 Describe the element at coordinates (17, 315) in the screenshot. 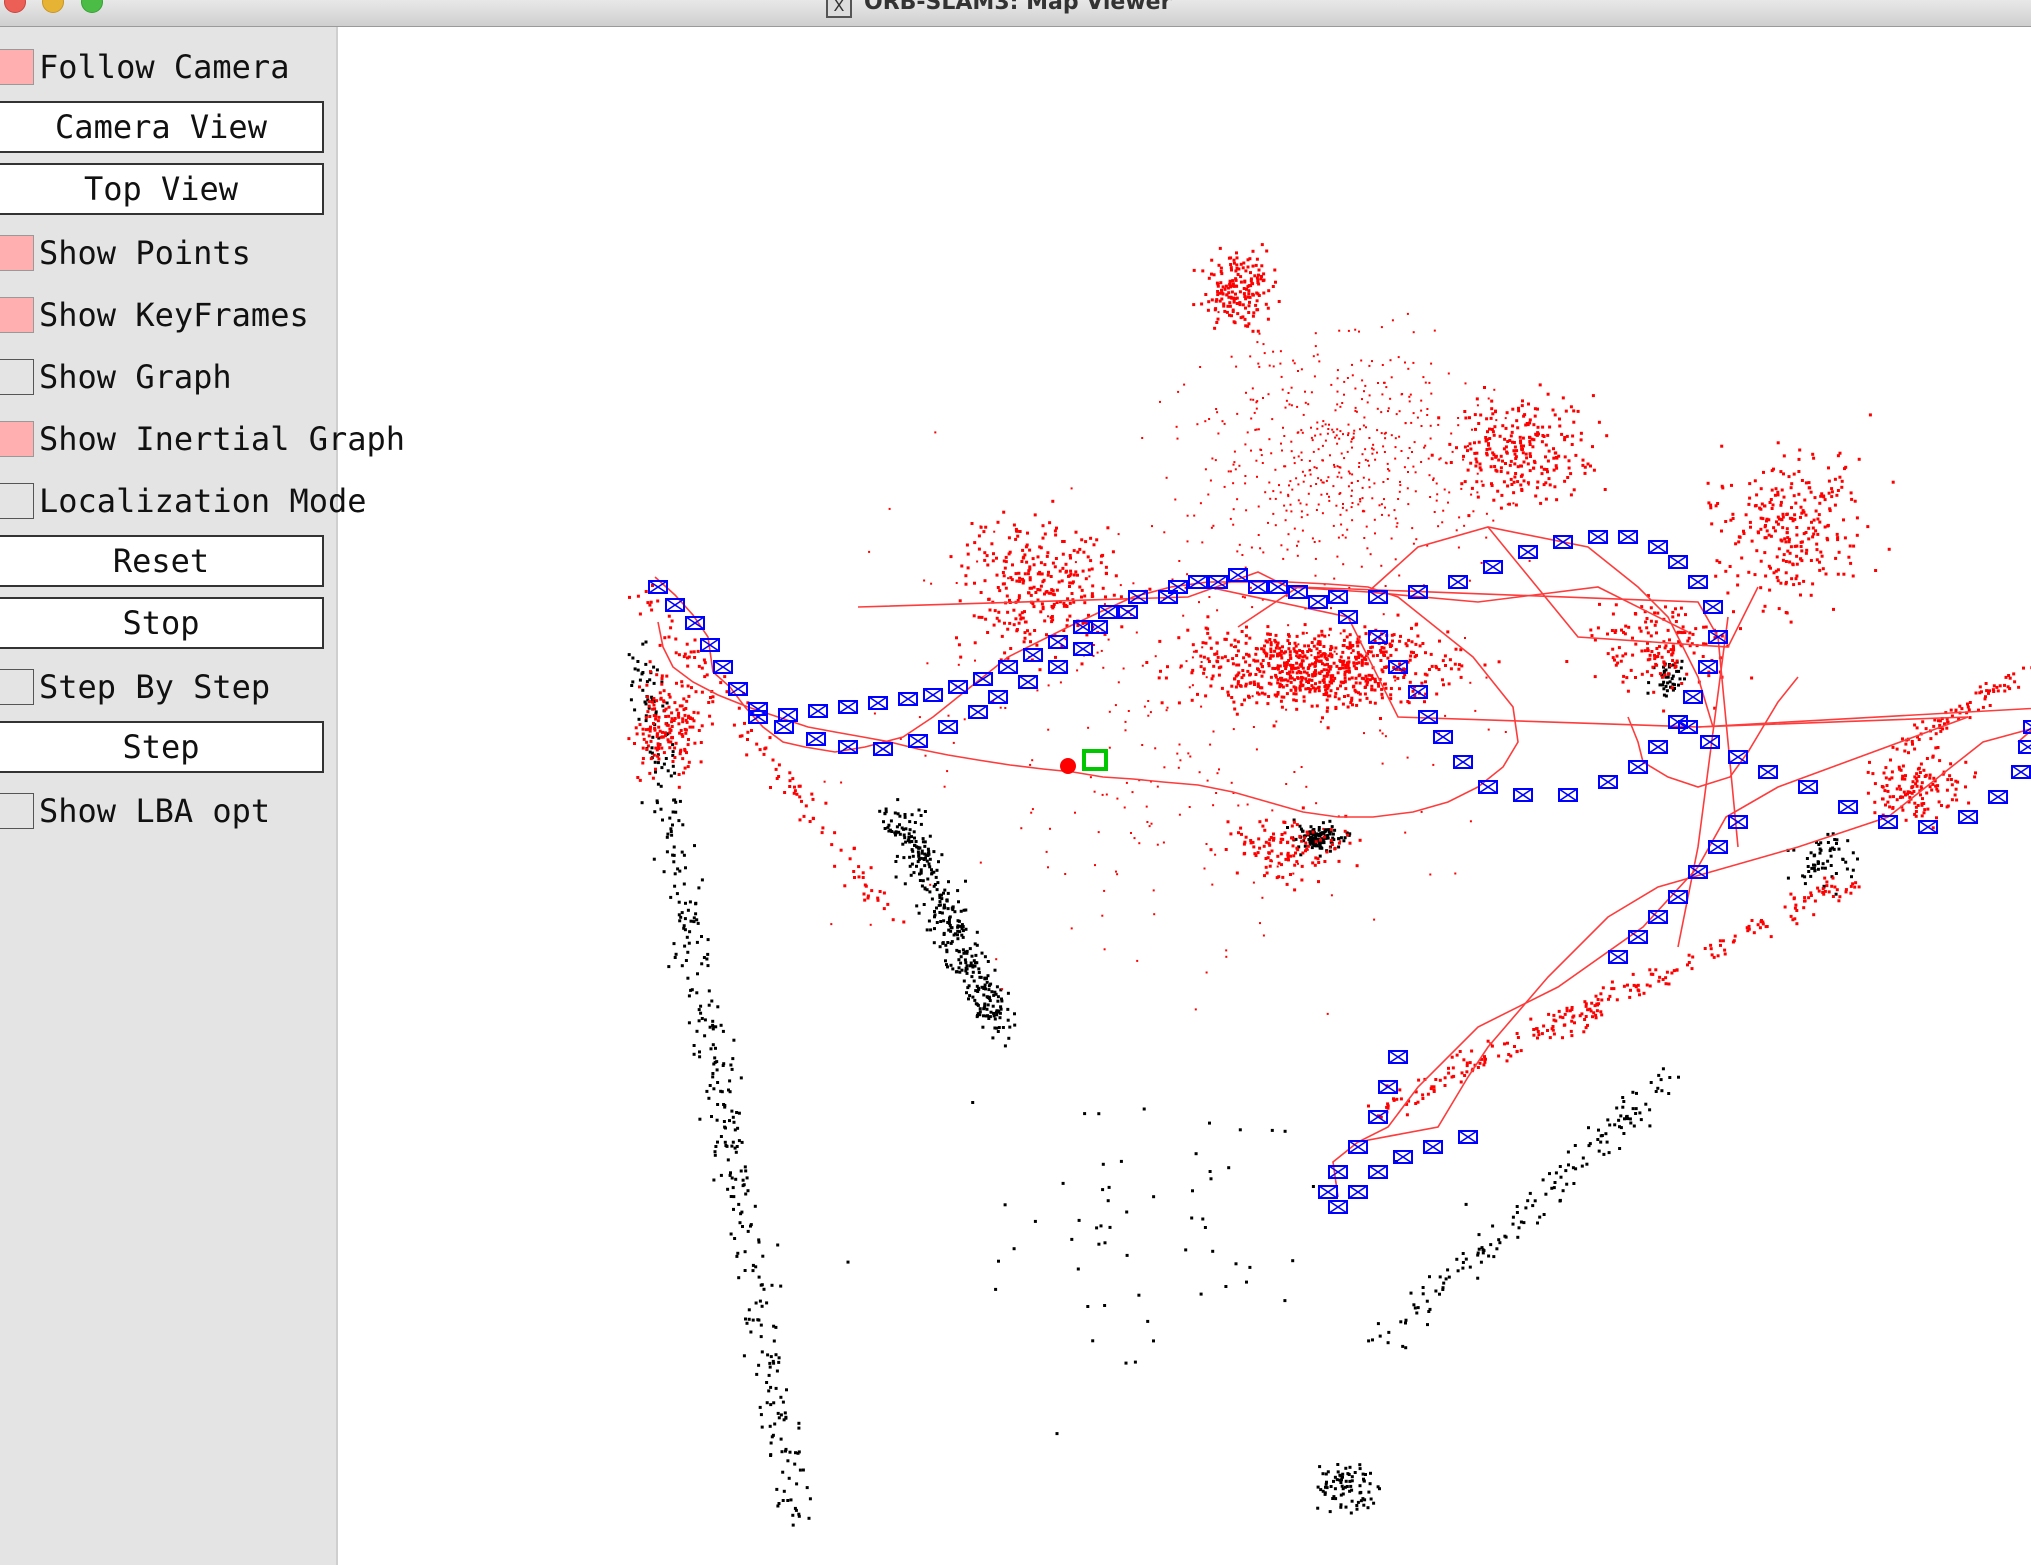

I see `show-keyframes-checkbox` at that location.